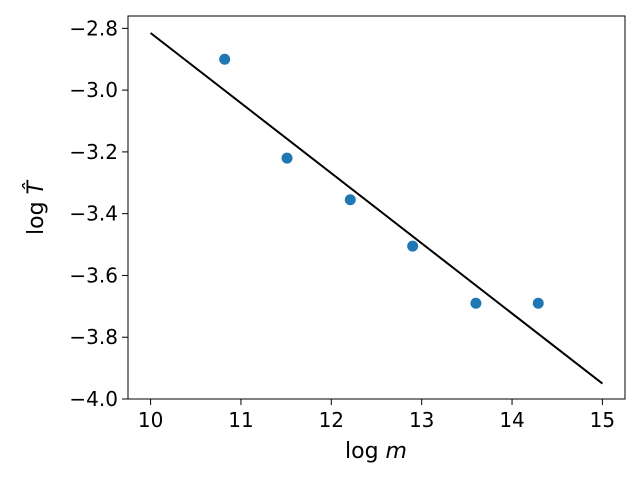 This screenshot has width=640, height=484. What do you see at coordinates (93, 214) in the screenshot?
I see `y-tick-label: −3.4` at bounding box center [93, 214].